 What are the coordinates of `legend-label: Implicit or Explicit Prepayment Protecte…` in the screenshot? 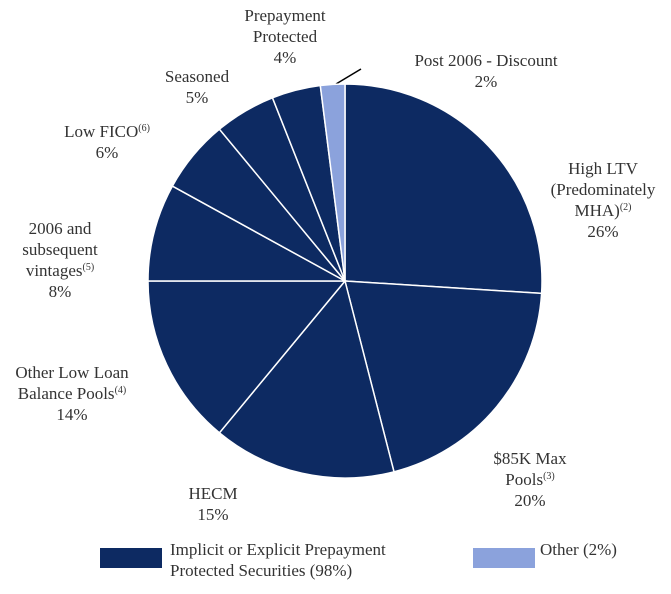 It's located at (278, 560).